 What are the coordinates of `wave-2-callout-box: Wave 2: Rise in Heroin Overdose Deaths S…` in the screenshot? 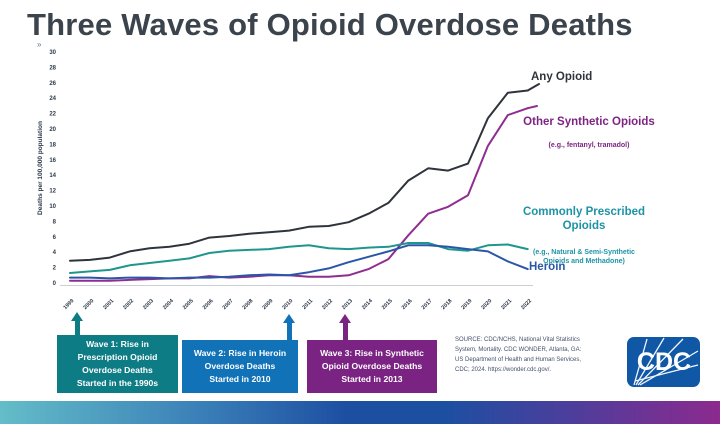 It's located at (240, 366).